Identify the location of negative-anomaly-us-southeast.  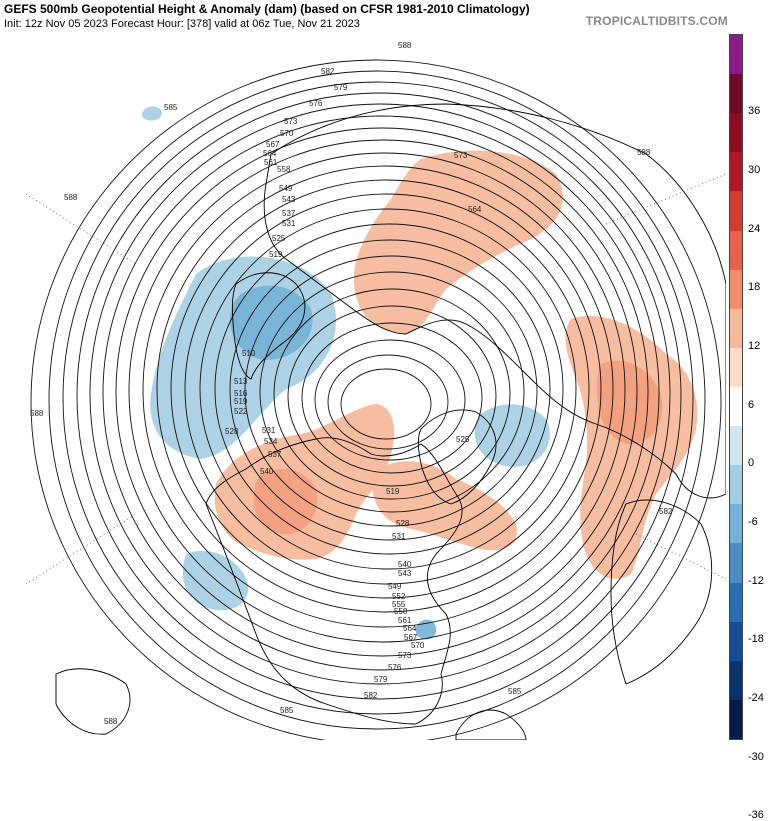
(426, 629).